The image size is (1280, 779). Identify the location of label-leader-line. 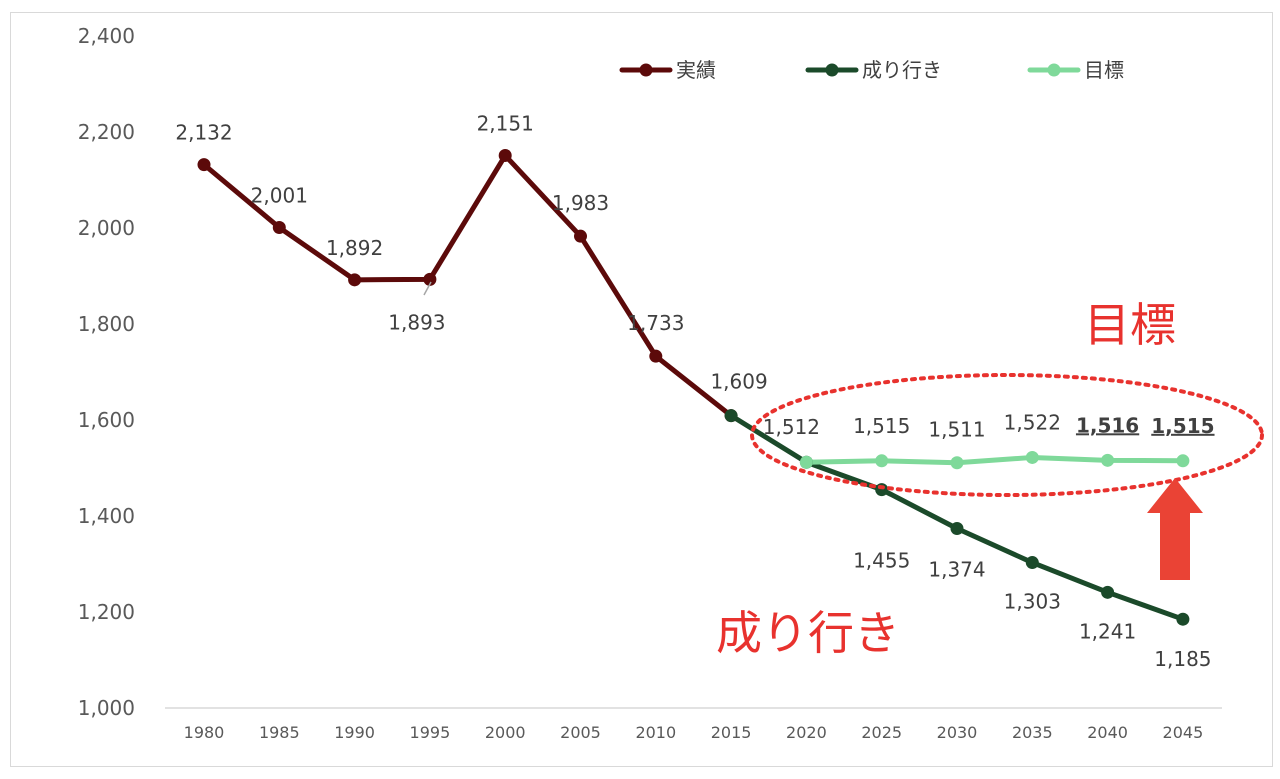
(427, 288).